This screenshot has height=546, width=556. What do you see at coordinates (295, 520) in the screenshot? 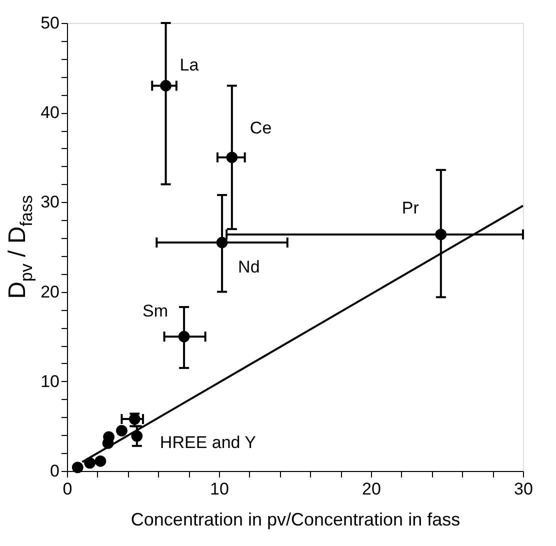
I see `x-axis-title: Concentration in pv/Concentration in fass` at bounding box center [295, 520].